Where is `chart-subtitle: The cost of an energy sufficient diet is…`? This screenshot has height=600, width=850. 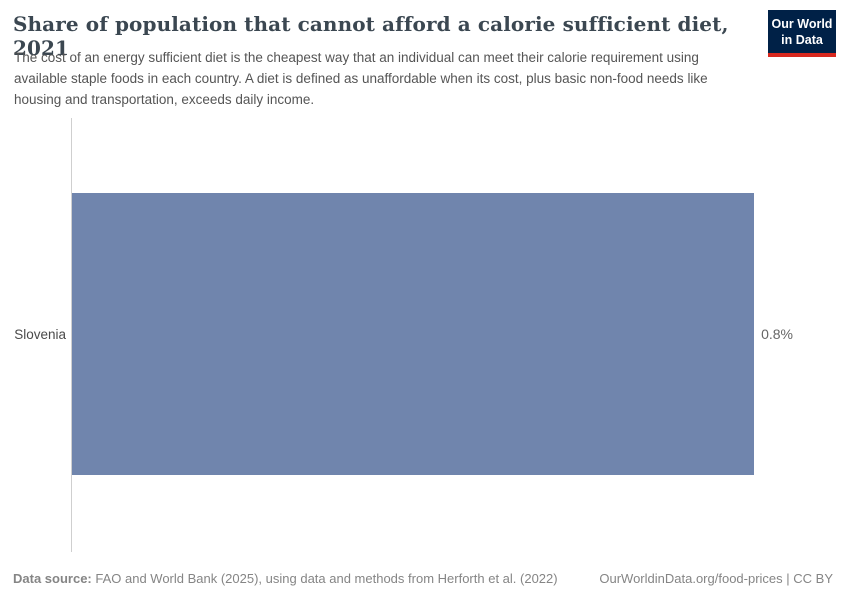 chart-subtitle: The cost of an energy sufficient diet is… is located at coordinates (361, 78).